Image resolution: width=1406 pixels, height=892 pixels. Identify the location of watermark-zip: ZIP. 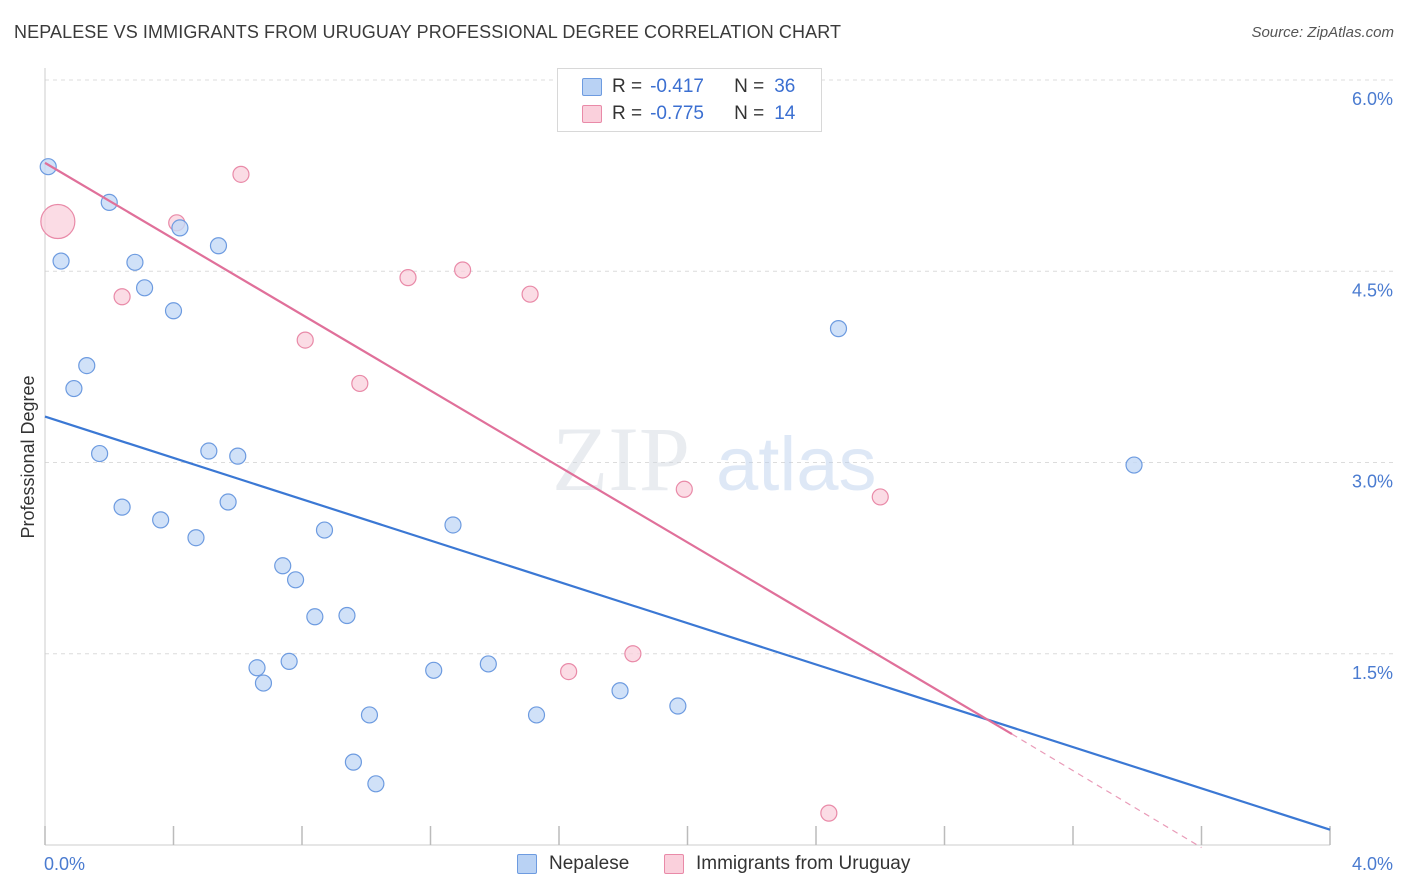
(621, 459).